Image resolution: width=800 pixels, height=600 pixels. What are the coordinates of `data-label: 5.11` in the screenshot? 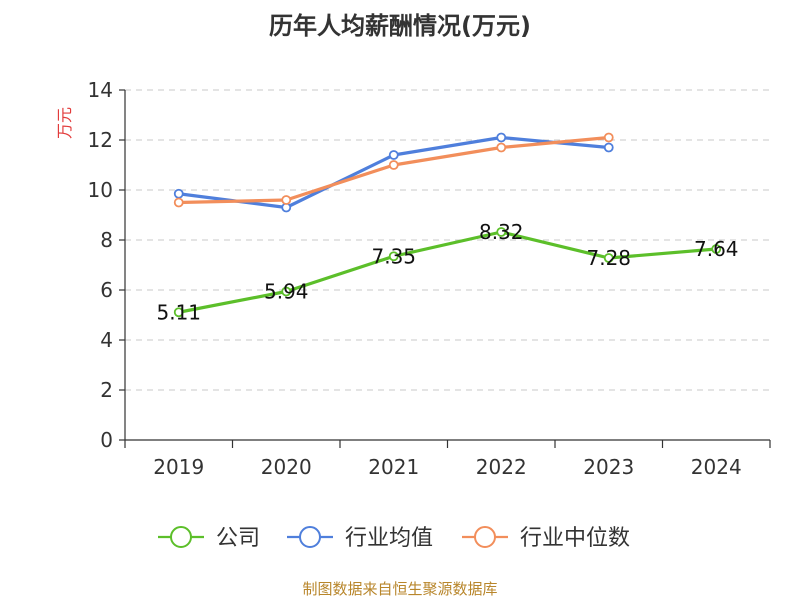 It's located at (178, 312).